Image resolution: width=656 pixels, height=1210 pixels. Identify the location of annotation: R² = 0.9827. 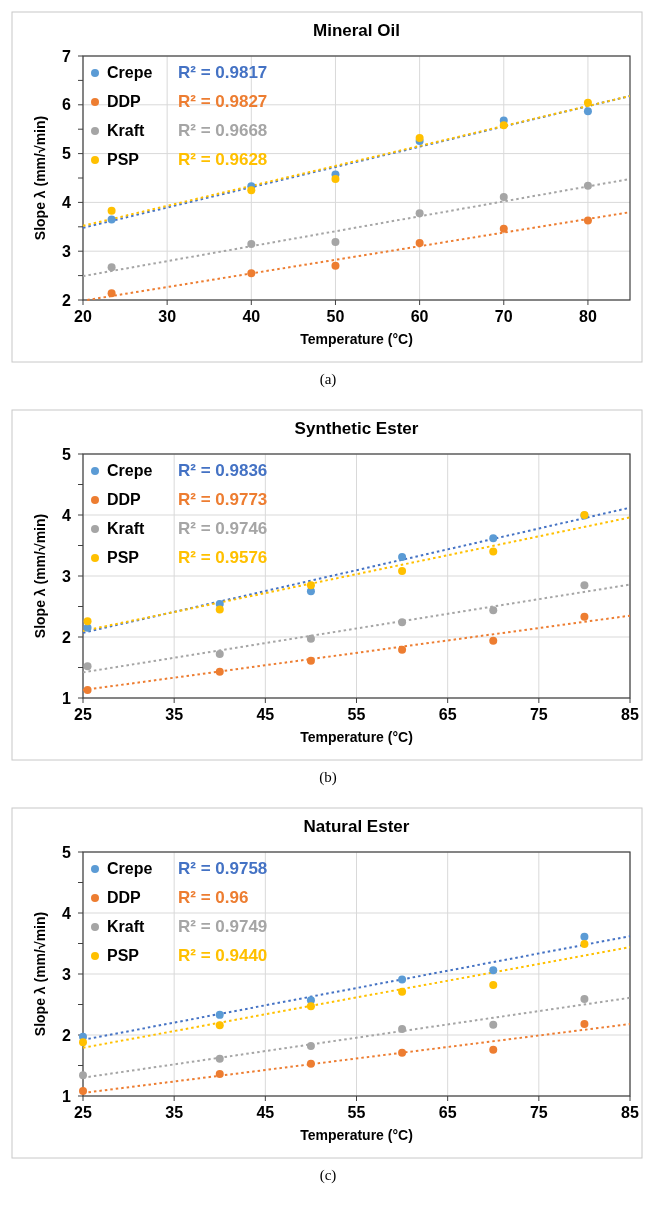
(223, 101).